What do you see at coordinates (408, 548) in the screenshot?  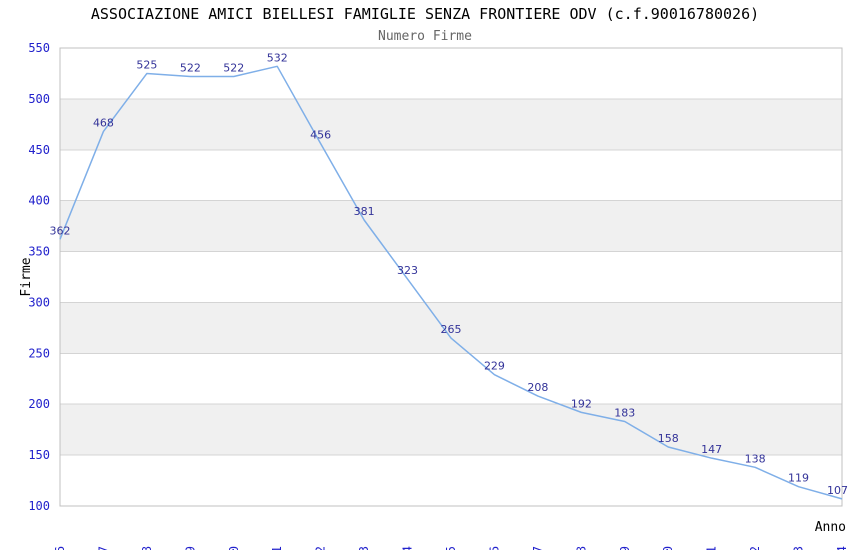 I see `x-tick-label: 2014` at bounding box center [408, 548].